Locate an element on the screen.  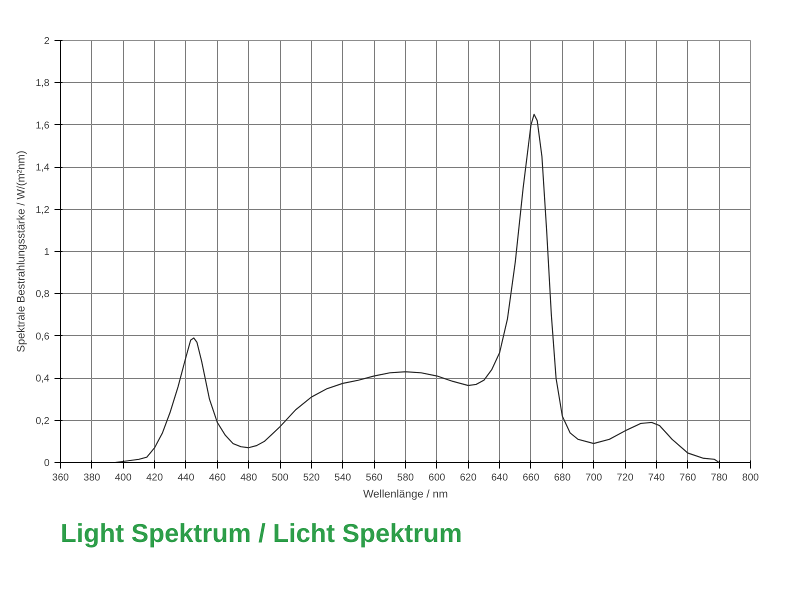
x-tick-label: 600 is located at coordinates (437, 478).